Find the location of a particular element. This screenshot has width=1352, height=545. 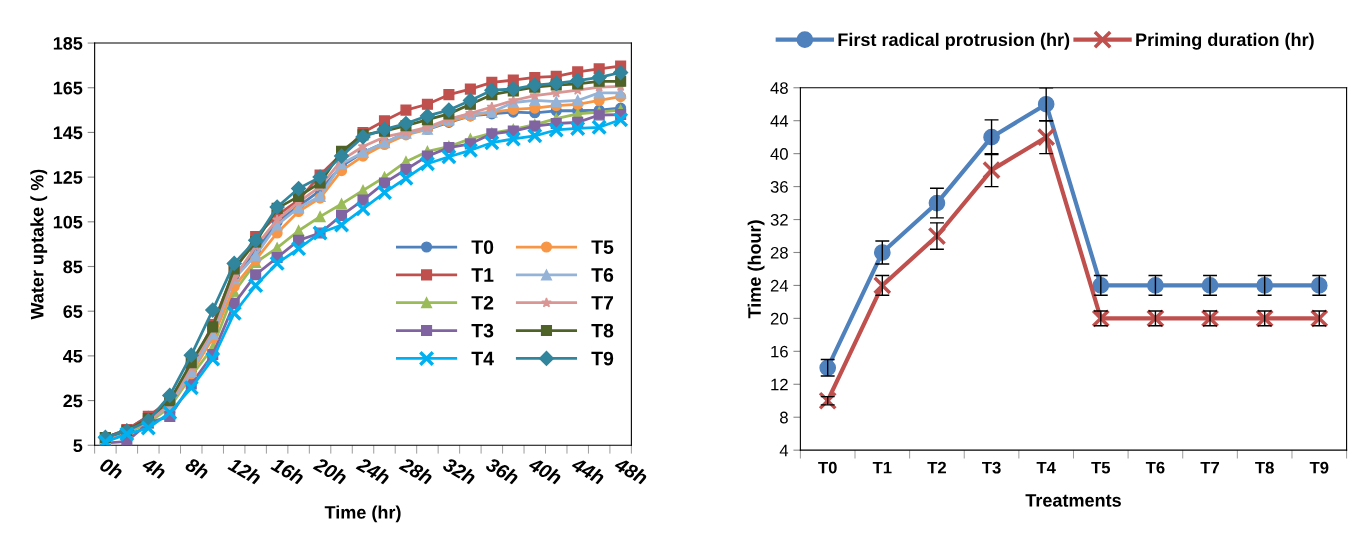

legend-label: First radical protrusion (hr) is located at coordinates (954, 41).